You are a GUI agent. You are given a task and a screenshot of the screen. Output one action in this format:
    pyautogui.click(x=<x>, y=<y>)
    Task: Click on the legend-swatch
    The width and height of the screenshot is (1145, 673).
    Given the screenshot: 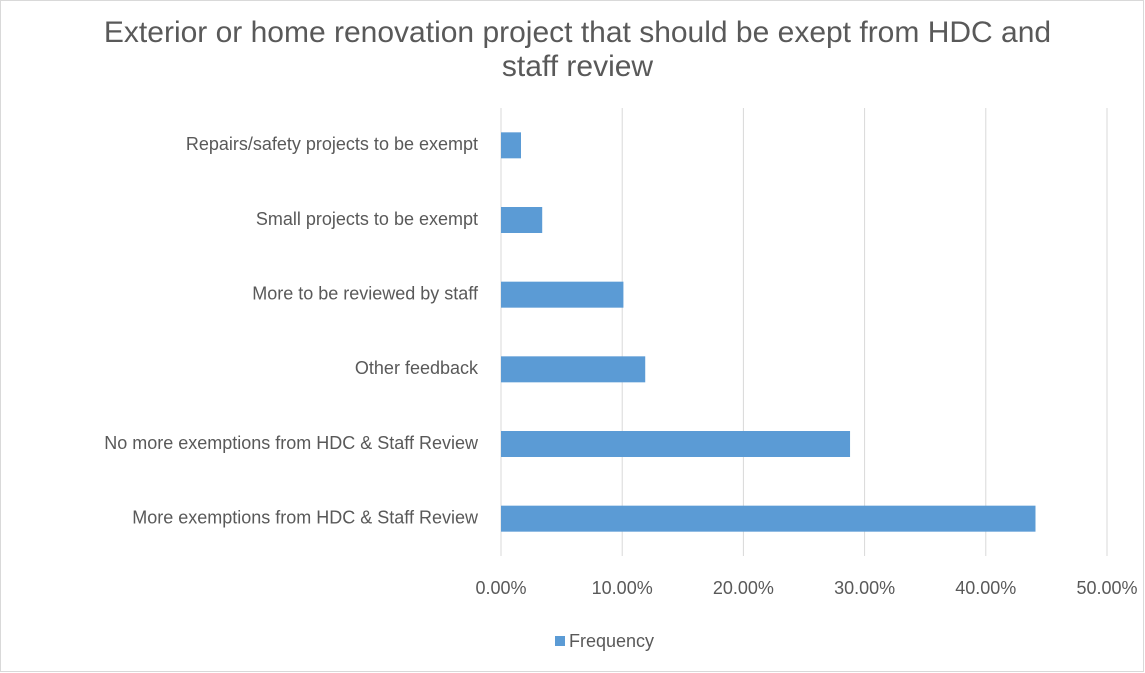 What is the action you would take?
    pyautogui.click(x=560, y=641)
    